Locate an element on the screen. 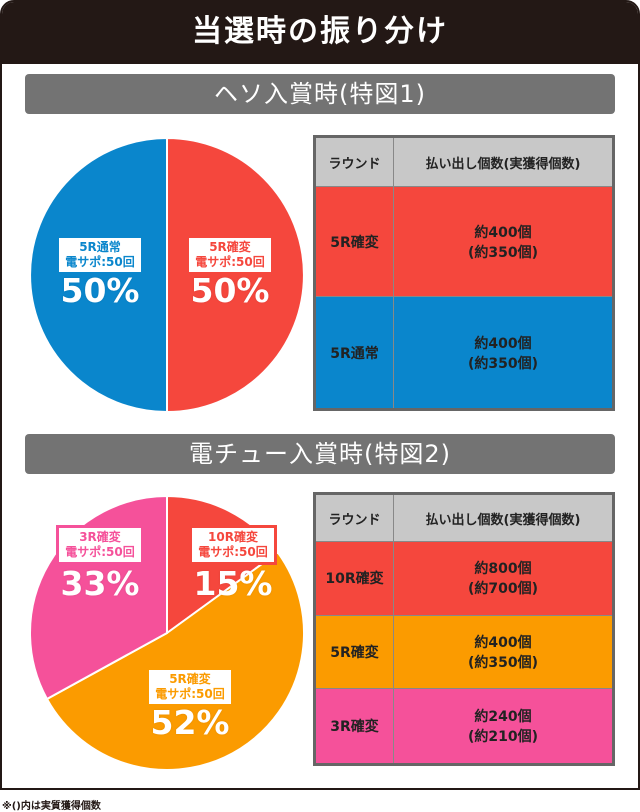 The height and width of the screenshot is (812, 640). round-cell: 3R確変 is located at coordinates (354, 726).